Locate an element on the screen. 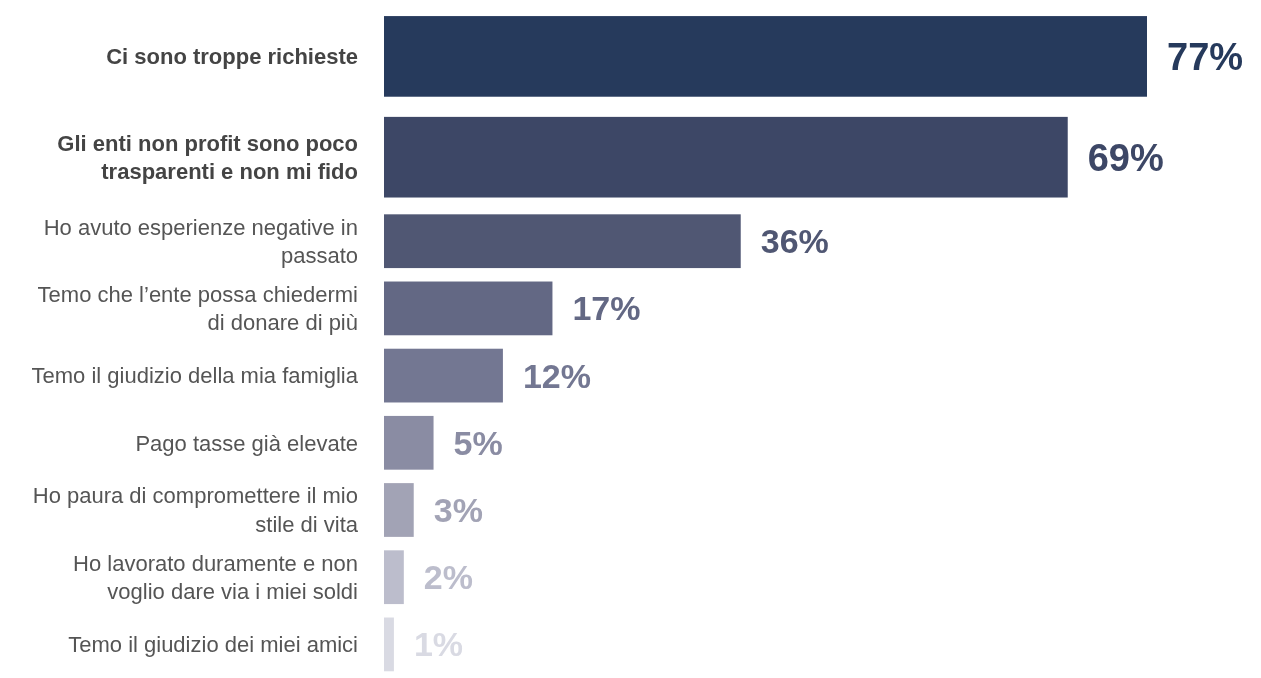 The image size is (1261, 678). y-tick-label: Gli enti non profit sono poco trasparenti e non mi fido is located at coordinates (207, 157).